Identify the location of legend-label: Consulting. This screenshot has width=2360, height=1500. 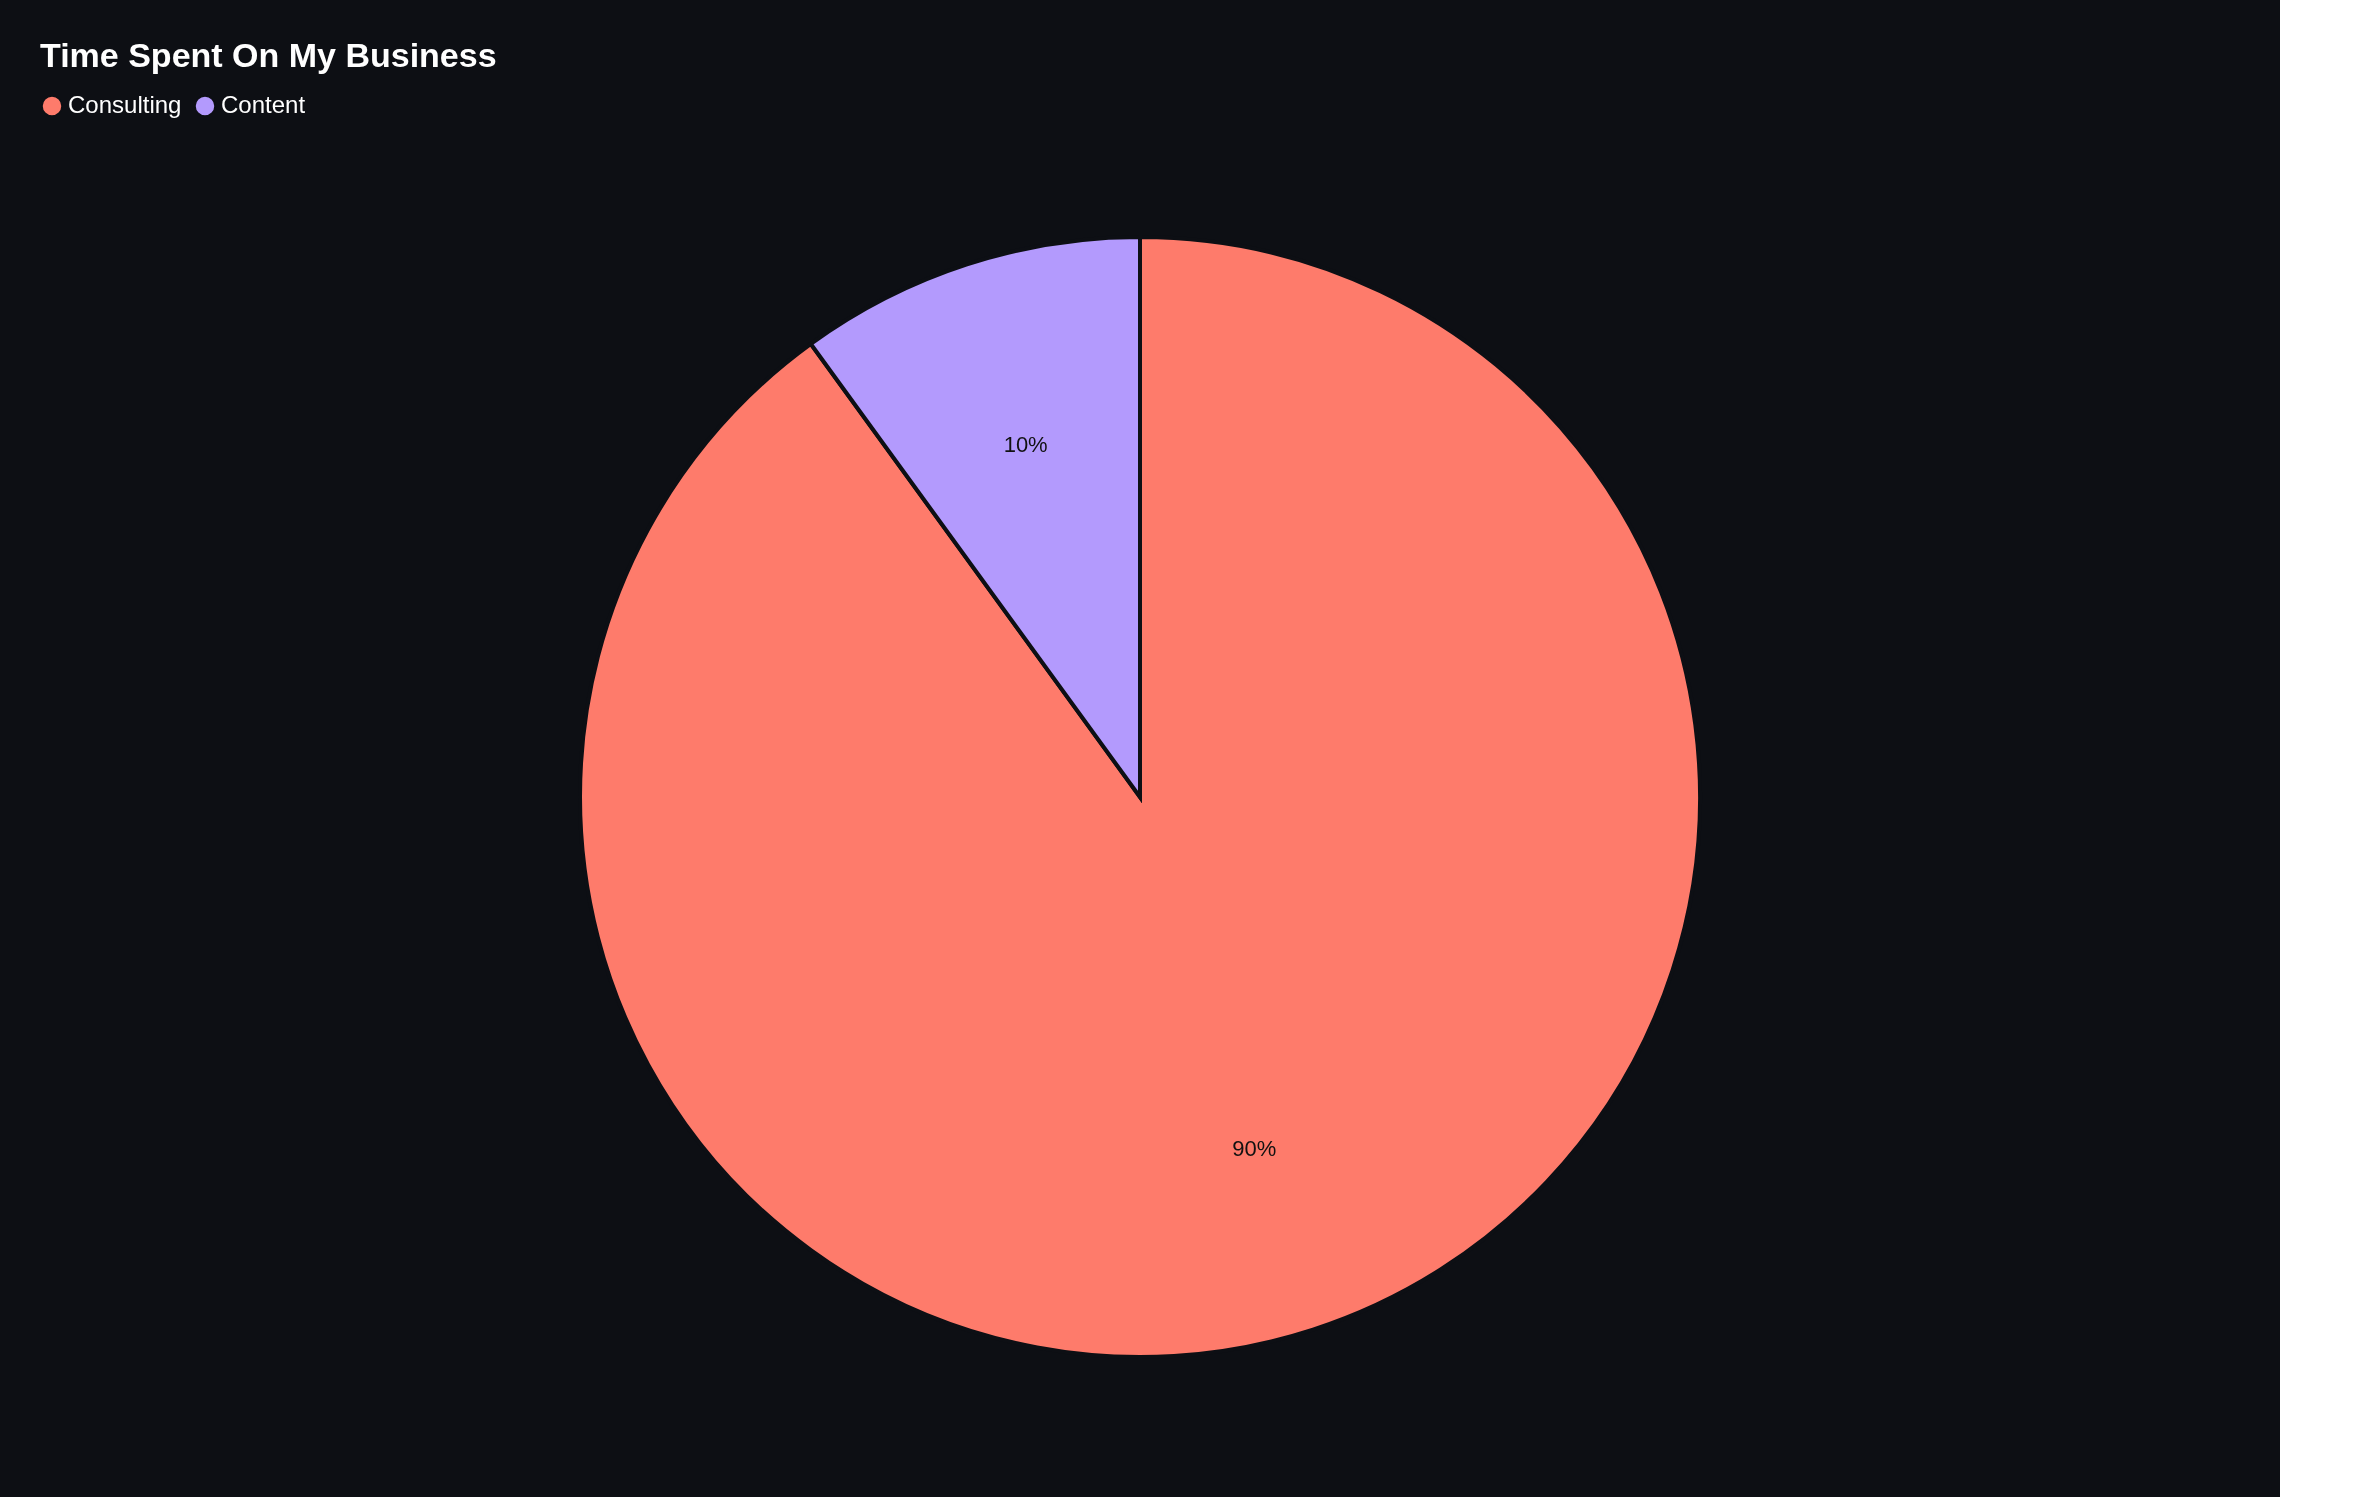
(125, 104).